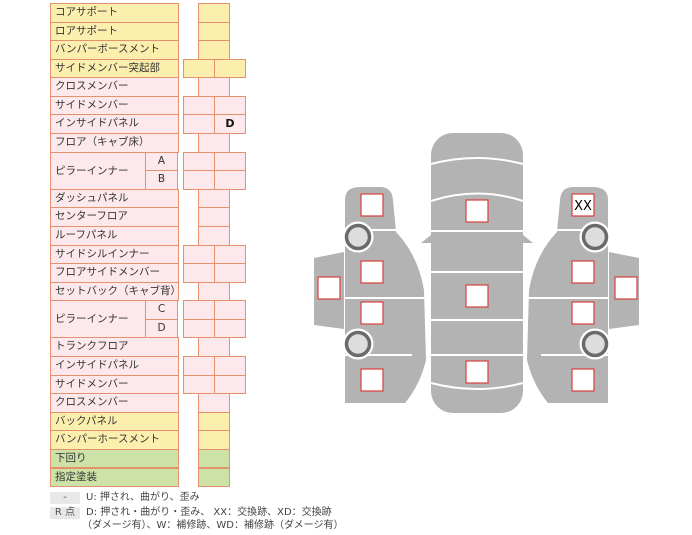 This screenshot has height=535, width=692. What do you see at coordinates (583, 272) in the screenshot?
I see `marker-front-right-door` at bounding box center [583, 272].